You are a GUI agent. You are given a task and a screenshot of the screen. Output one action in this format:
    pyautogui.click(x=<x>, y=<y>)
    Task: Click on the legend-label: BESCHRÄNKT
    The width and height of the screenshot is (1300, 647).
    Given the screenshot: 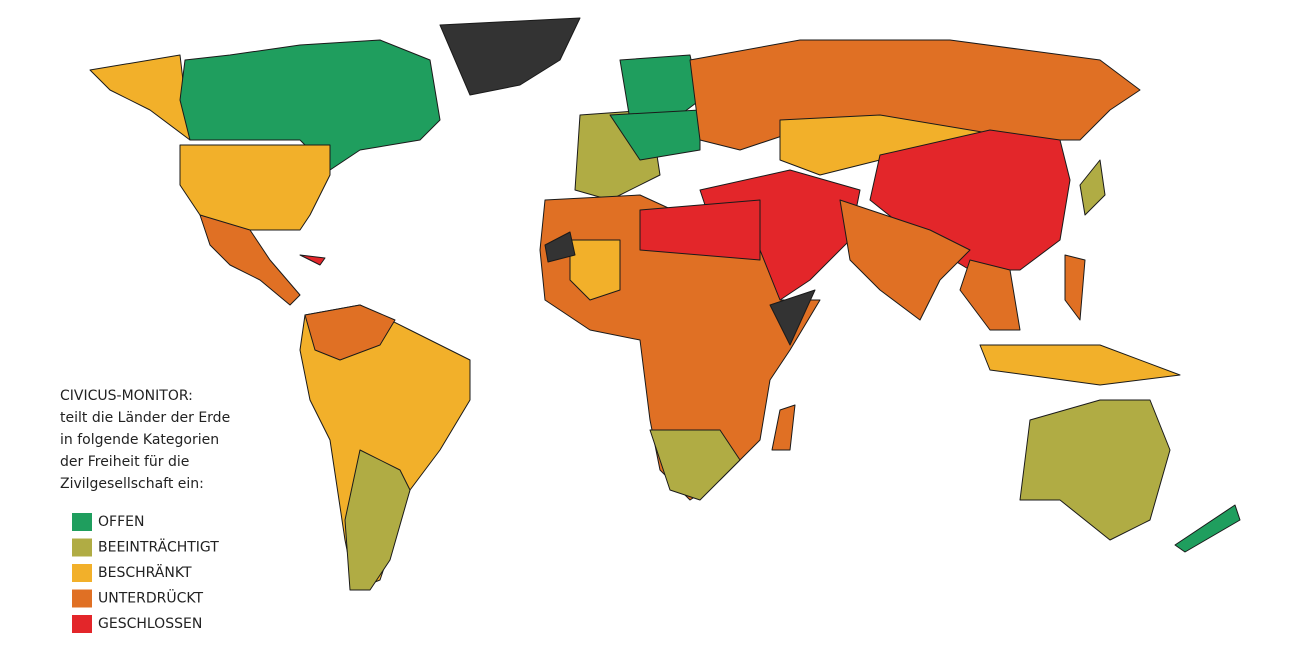 What is the action you would take?
    pyautogui.click(x=145, y=572)
    